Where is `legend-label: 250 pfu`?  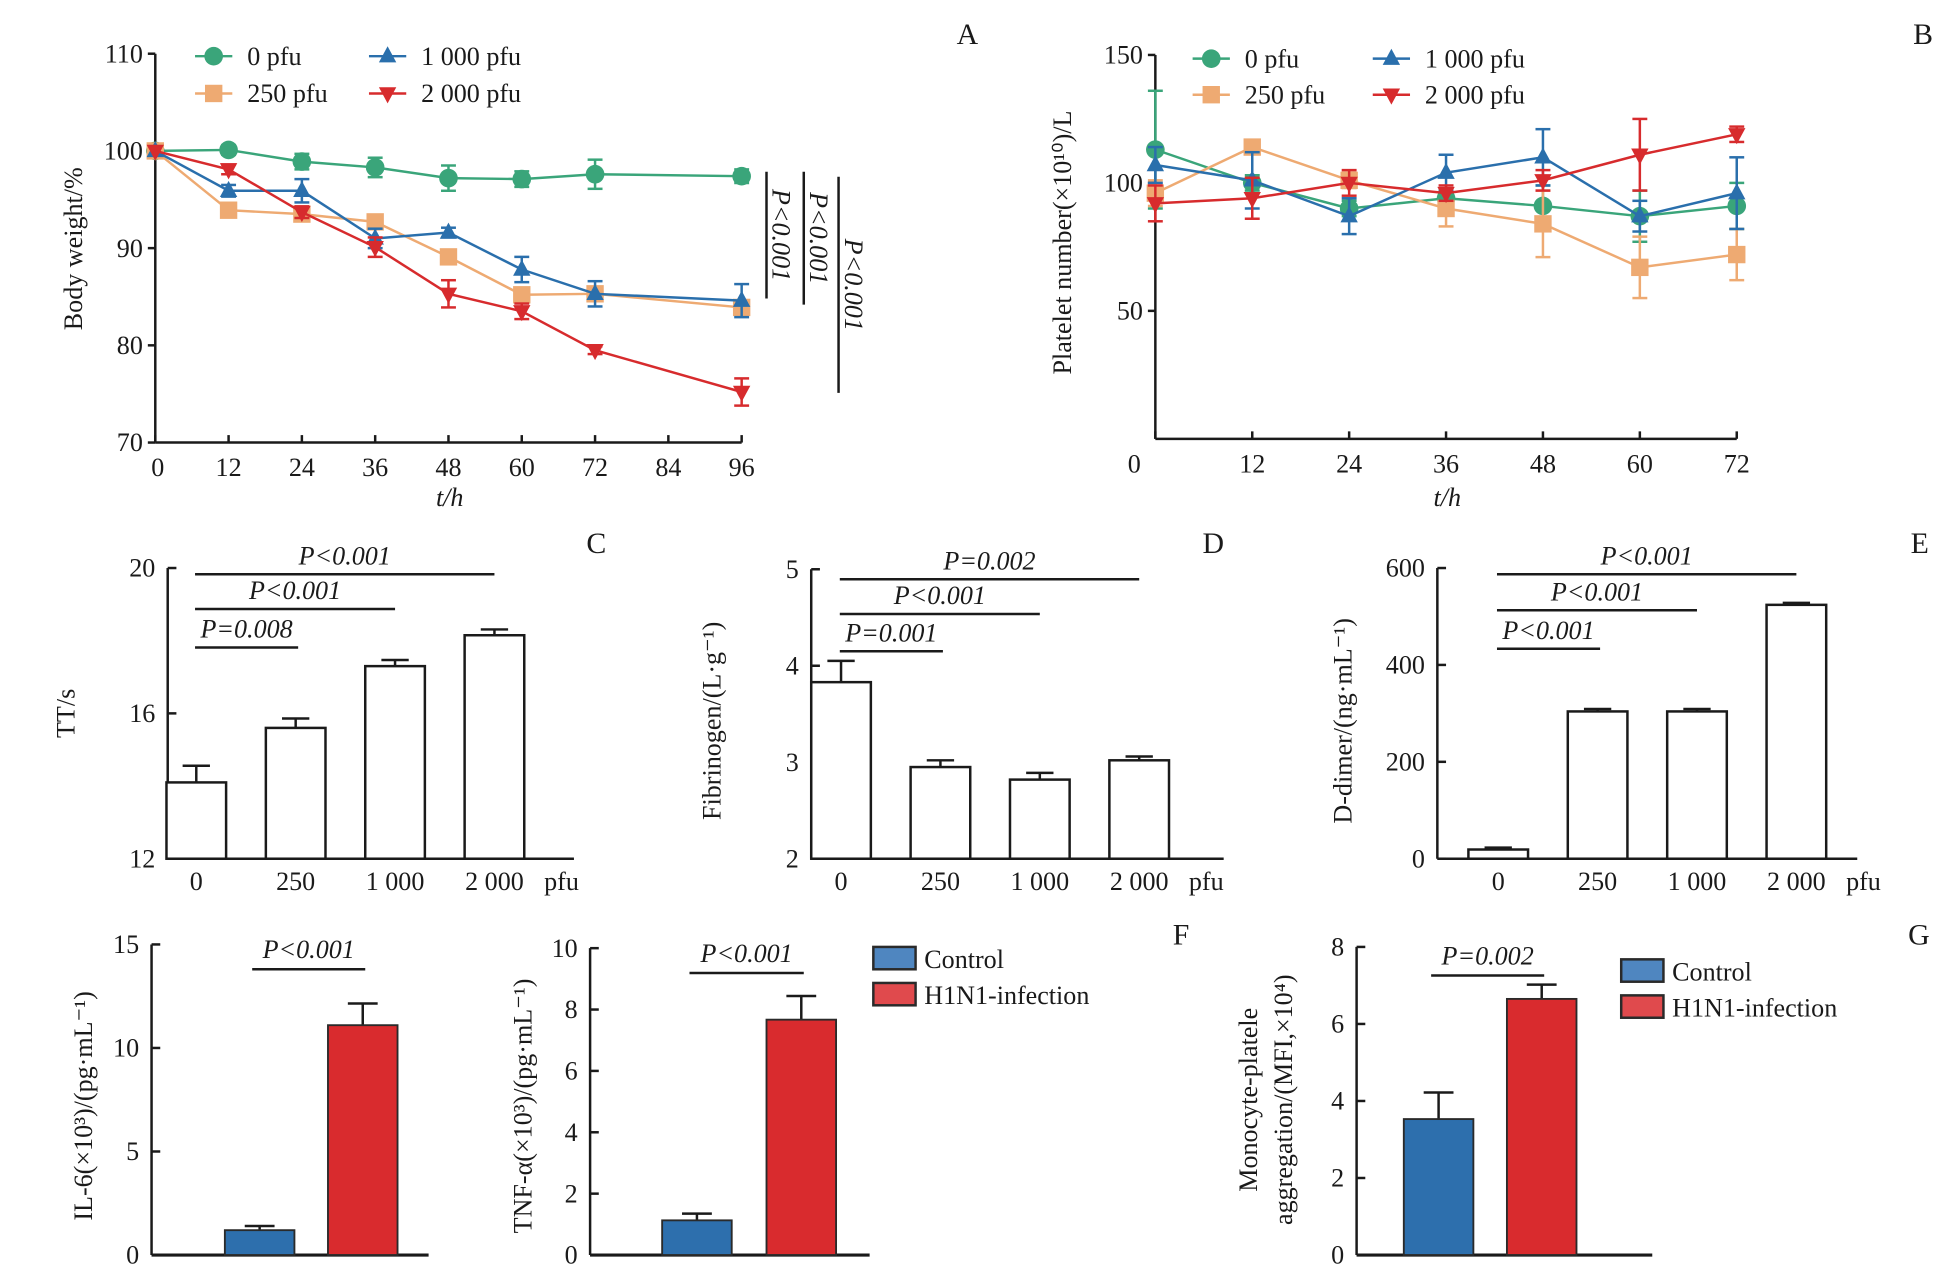
legend-label: 250 pfu is located at coordinates (287, 93).